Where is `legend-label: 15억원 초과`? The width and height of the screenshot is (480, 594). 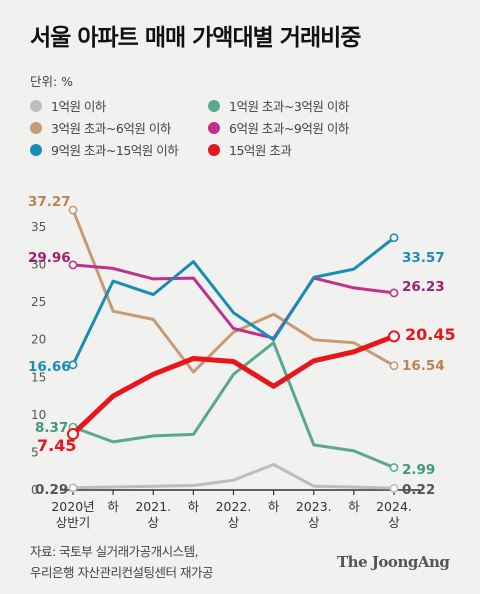
legend-label: 15억원 초과 is located at coordinates (260, 150).